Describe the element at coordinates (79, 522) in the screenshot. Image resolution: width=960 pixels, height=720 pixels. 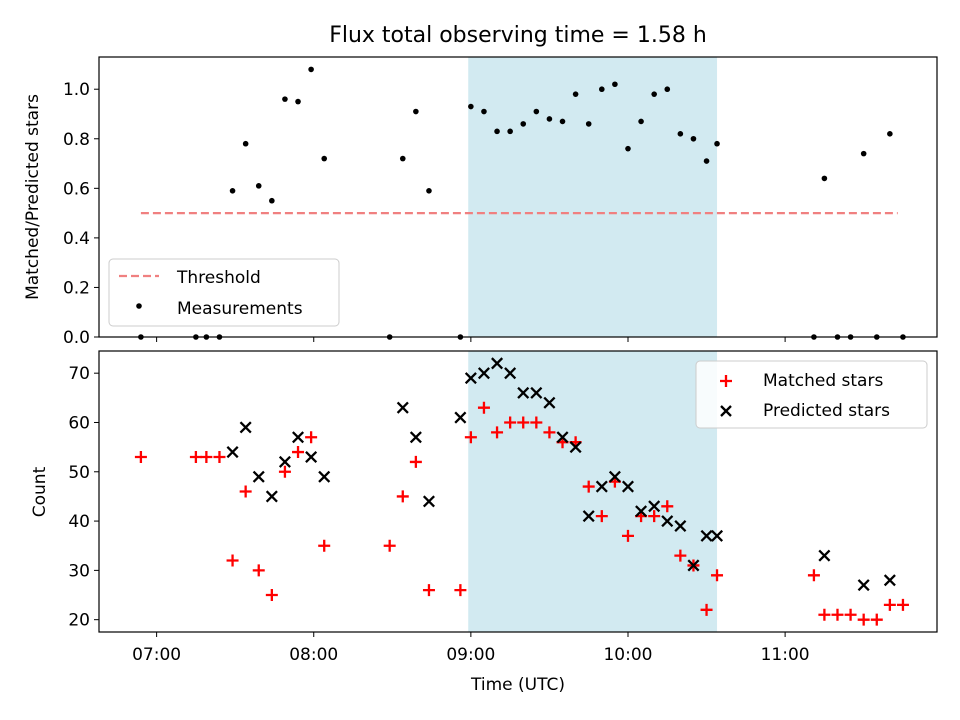
I see `bottom-ytick-label: 40` at that location.